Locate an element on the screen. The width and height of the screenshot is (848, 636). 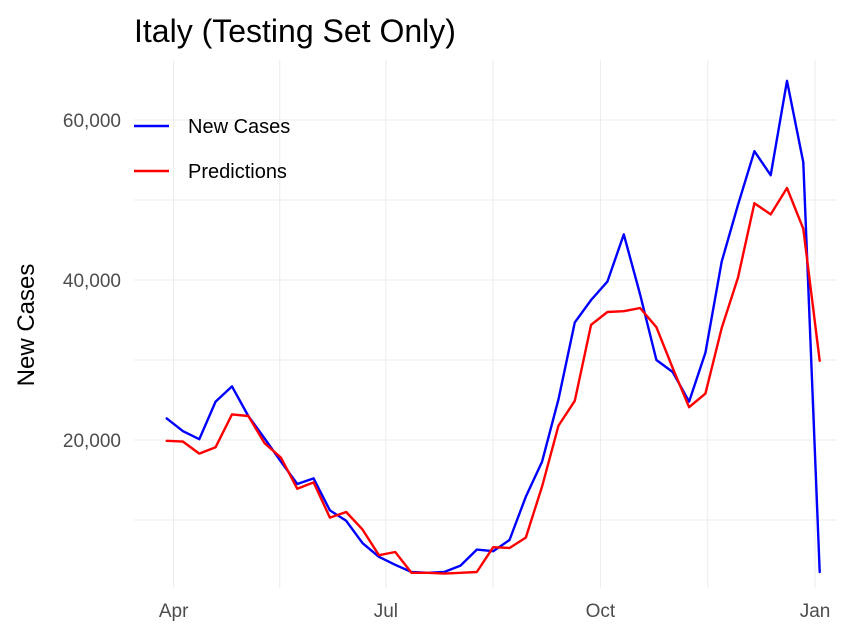
y-tick-label: 40,000 is located at coordinates (92, 281).